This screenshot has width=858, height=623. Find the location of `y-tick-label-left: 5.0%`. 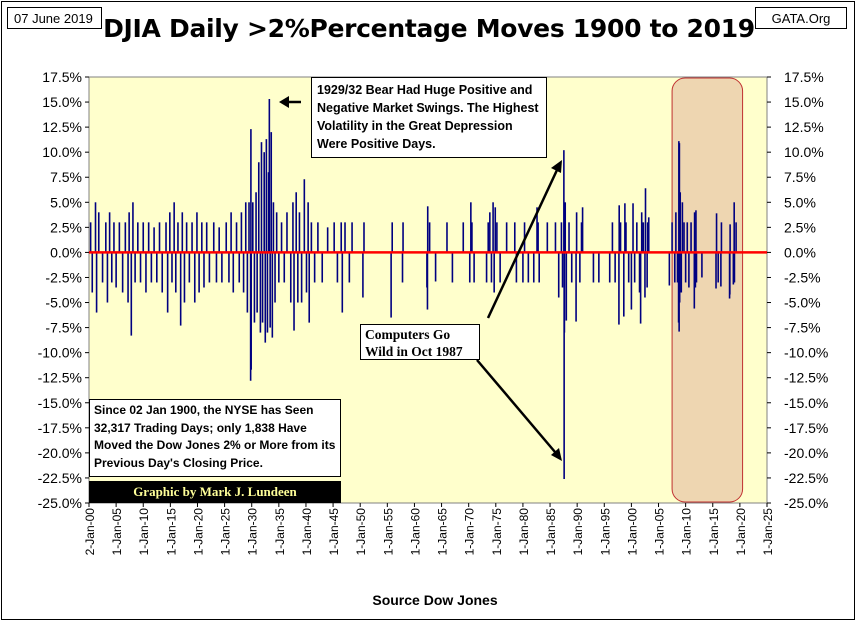

y-tick-label-left: 5.0% is located at coordinates (66, 202).